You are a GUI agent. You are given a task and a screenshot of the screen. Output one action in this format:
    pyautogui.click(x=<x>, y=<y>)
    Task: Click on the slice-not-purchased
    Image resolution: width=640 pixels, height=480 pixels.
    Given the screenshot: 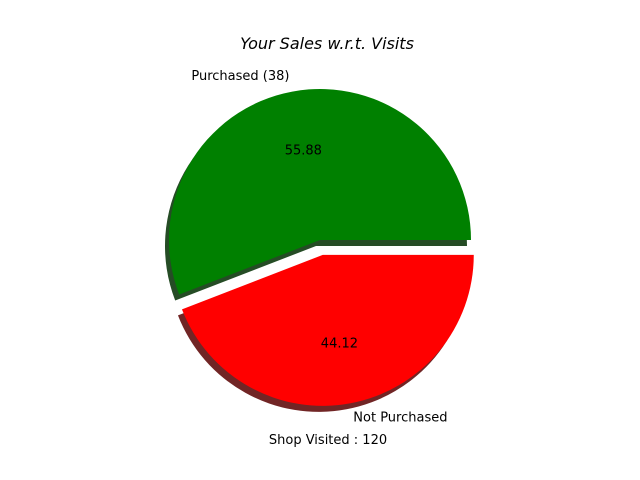 What is the action you would take?
    pyautogui.click(x=327, y=330)
    